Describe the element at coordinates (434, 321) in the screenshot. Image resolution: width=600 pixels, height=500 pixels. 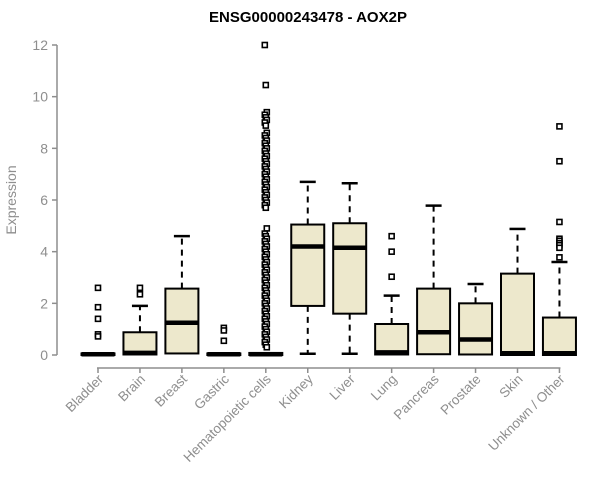
I see `box-pancreas` at that location.